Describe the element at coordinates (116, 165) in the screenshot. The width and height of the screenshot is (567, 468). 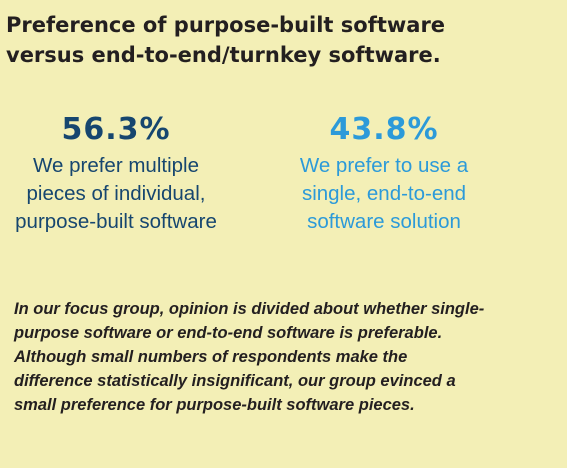
I see `stat-purpose-built-desc-line-1: We prefer multiple` at that location.